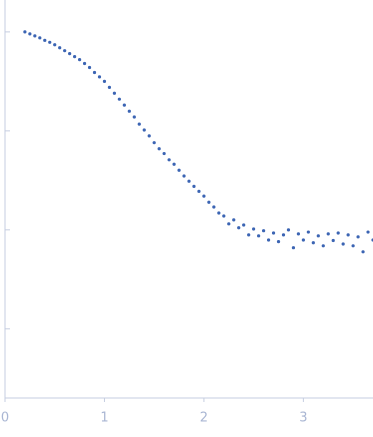  Describe the element at coordinates (204, 418) in the screenshot. I see `x-tick-label: 2` at that location.